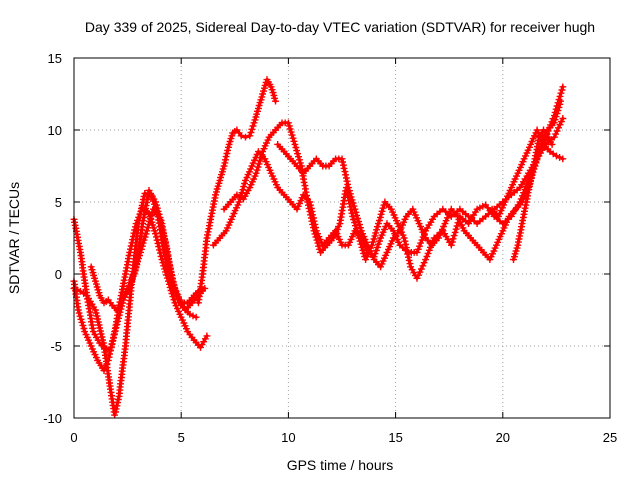 The image size is (640, 480). I want to click on x-tick-label: 20, so click(503, 437).